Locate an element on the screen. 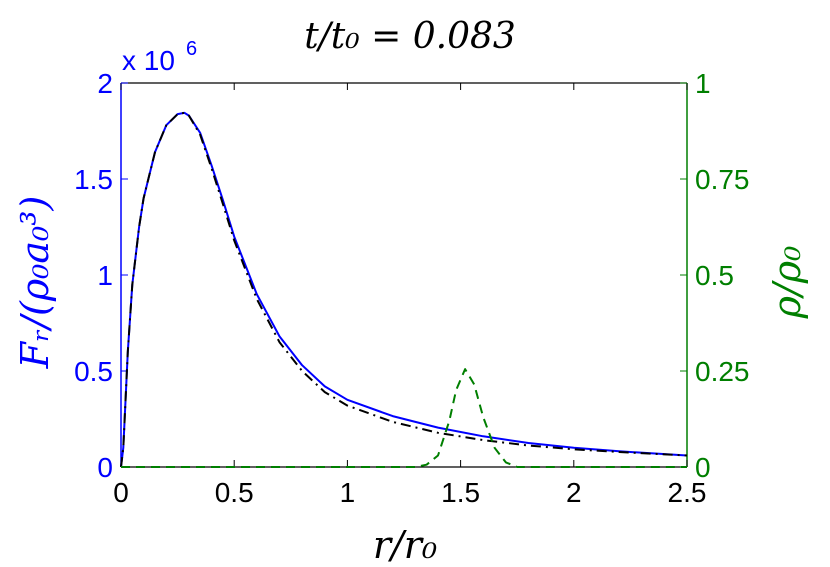 This screenshot has width=830, height=567. y-right-tick-label: 0 is located at coordinates (703, 467).